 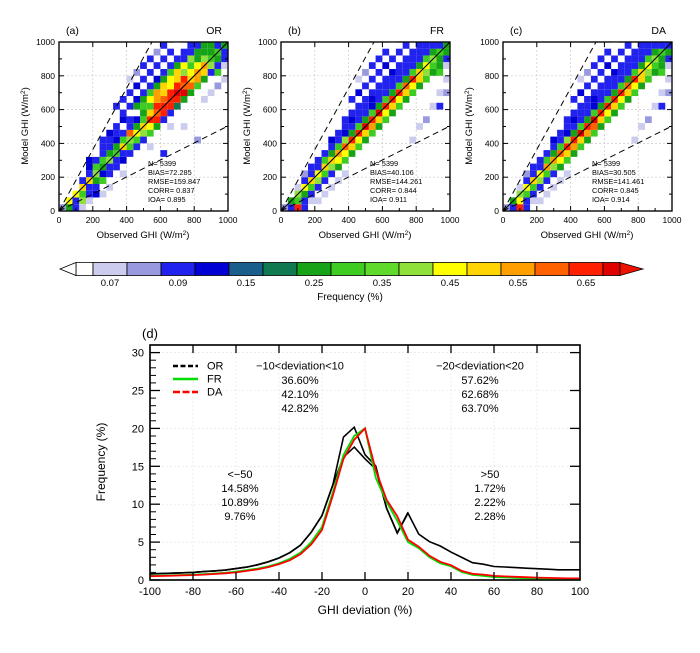 What do you see at coordinates (489, 503) in the screenshot?
I see `annotation-gt50-fr: 2.22%` at bounding box center [489, 503].